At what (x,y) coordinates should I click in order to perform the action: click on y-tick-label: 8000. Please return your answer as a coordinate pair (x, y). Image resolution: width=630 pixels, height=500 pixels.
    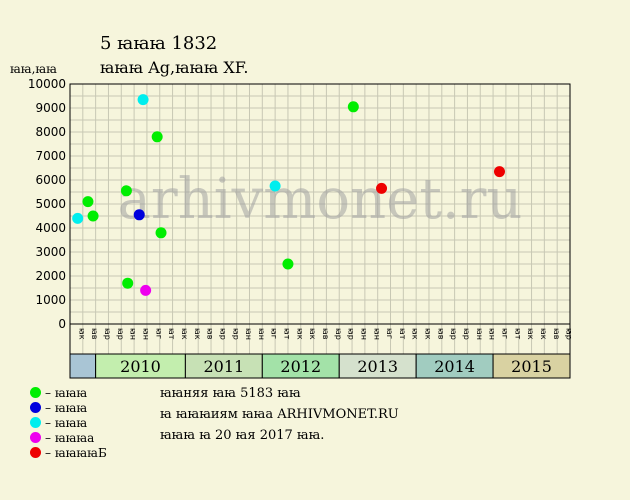
    Looking at the image, I should click on (50, 132).